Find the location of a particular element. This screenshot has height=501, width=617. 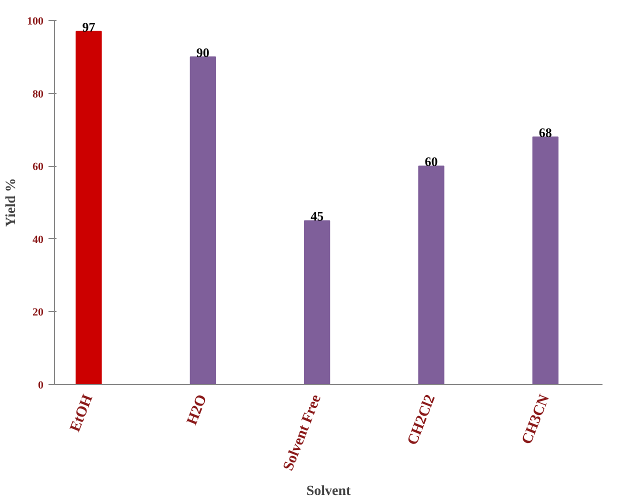

y-tick-label: 0 is located at coordinates (41, 386).